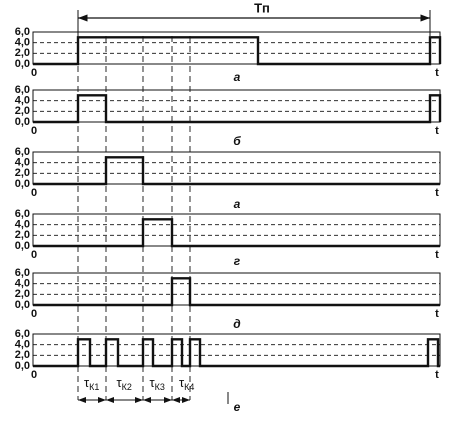 This screenshot has width=450, height=422. I want to click on duration-label: τК1, so click(91, 383).